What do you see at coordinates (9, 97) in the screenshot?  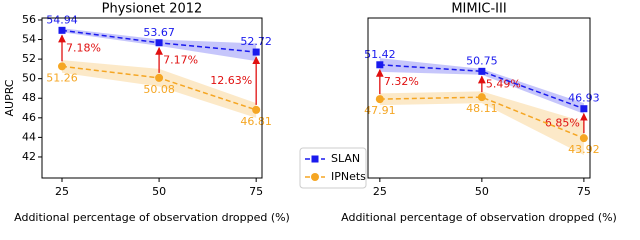 I see `y-axis-label: AUPRC` at bounding box center [9, 97].